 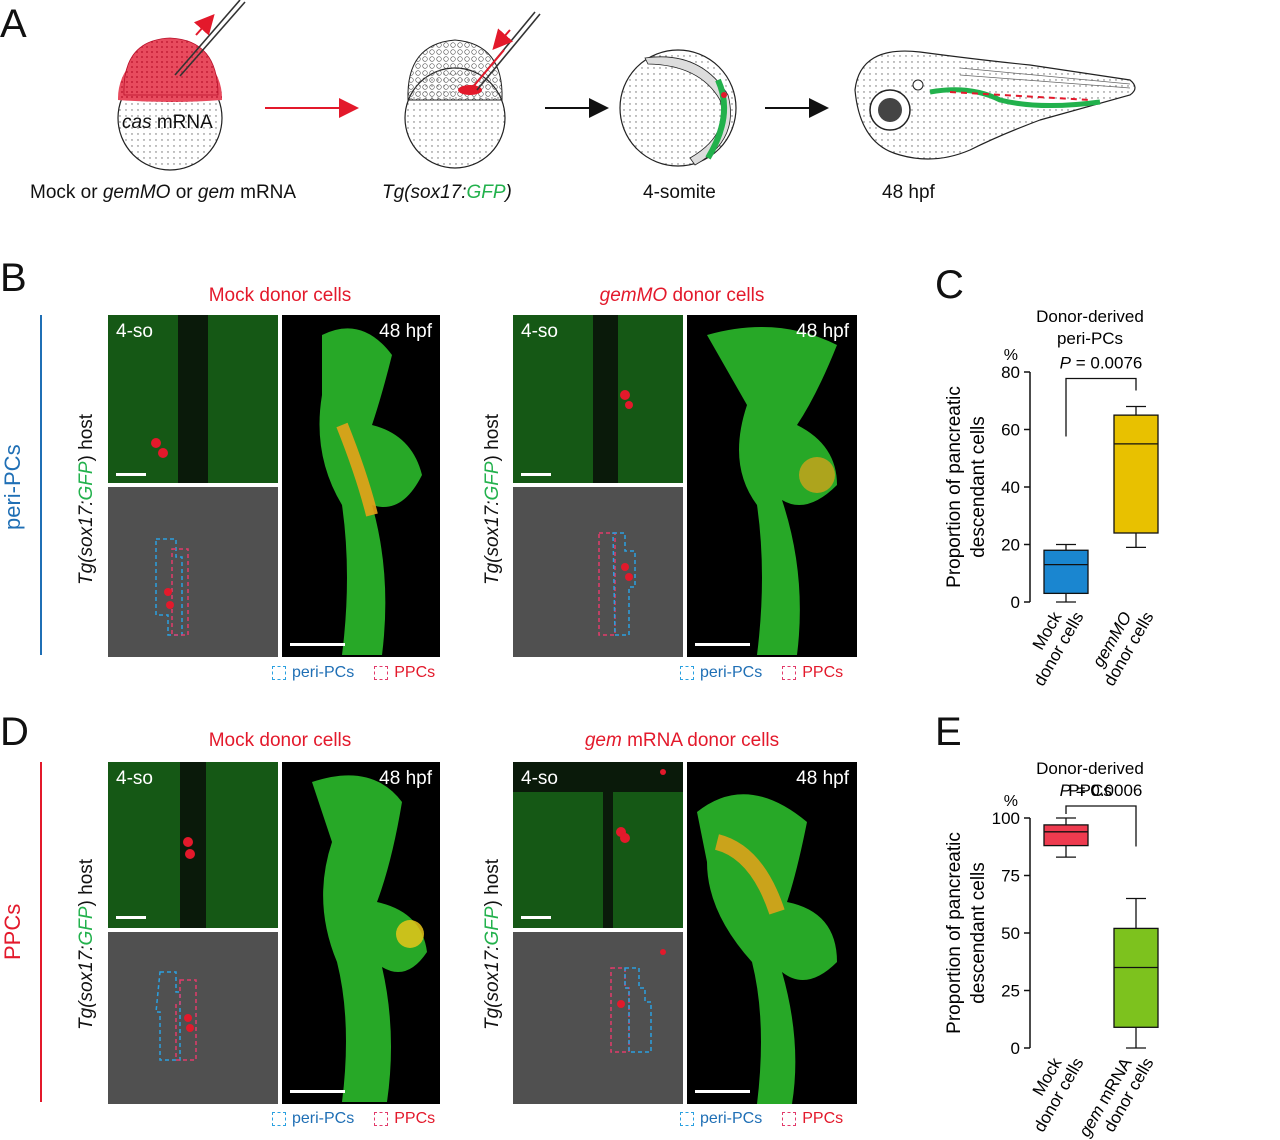 What do you see at coordinates (13, 24) in the screenshot?
I see `panel-letter-a: A` at bounding box center [13, 24].